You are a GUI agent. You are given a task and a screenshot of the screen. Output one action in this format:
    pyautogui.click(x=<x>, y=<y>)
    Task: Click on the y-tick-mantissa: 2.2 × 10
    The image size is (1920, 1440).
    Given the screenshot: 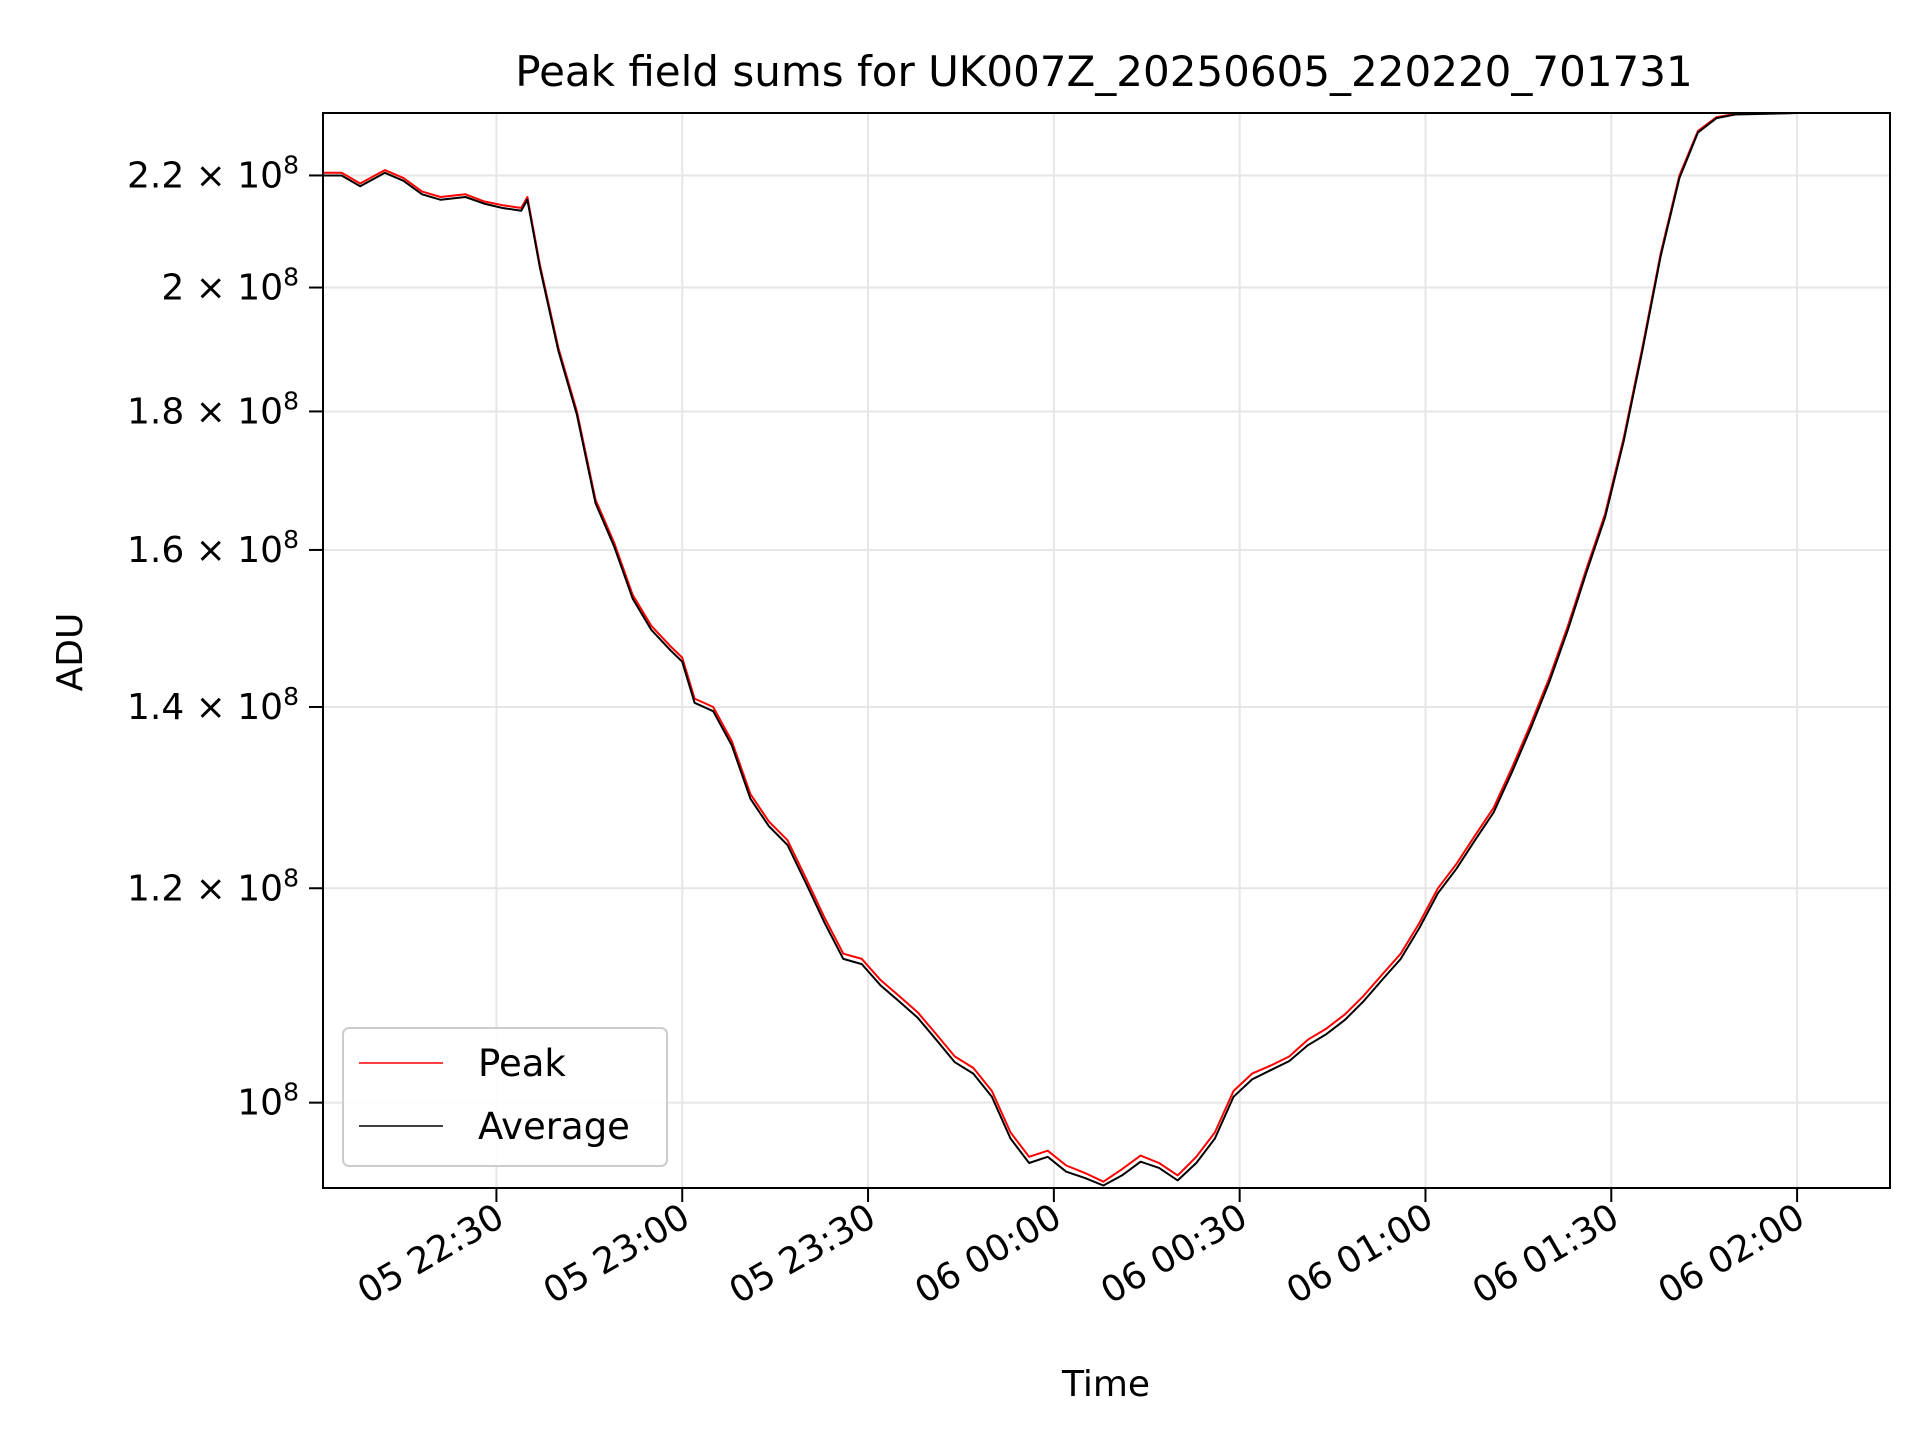 What is the action you would take?
    pyautogui.click(x=205, y=175)
    